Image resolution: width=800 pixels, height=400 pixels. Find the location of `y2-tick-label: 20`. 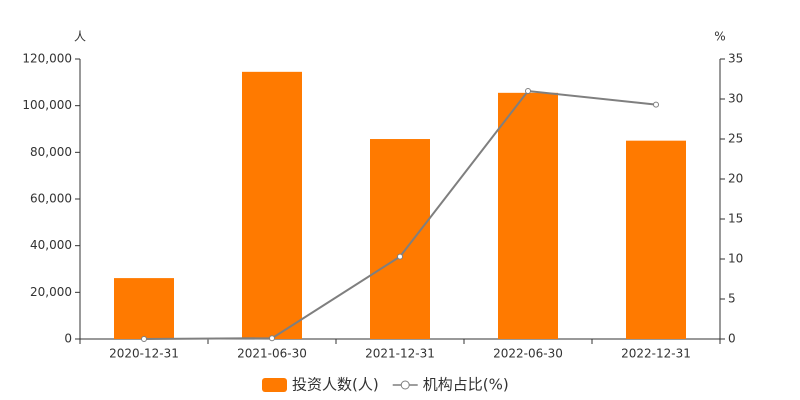

y2-tick-label: 20 is located at coordinates (735, 179).